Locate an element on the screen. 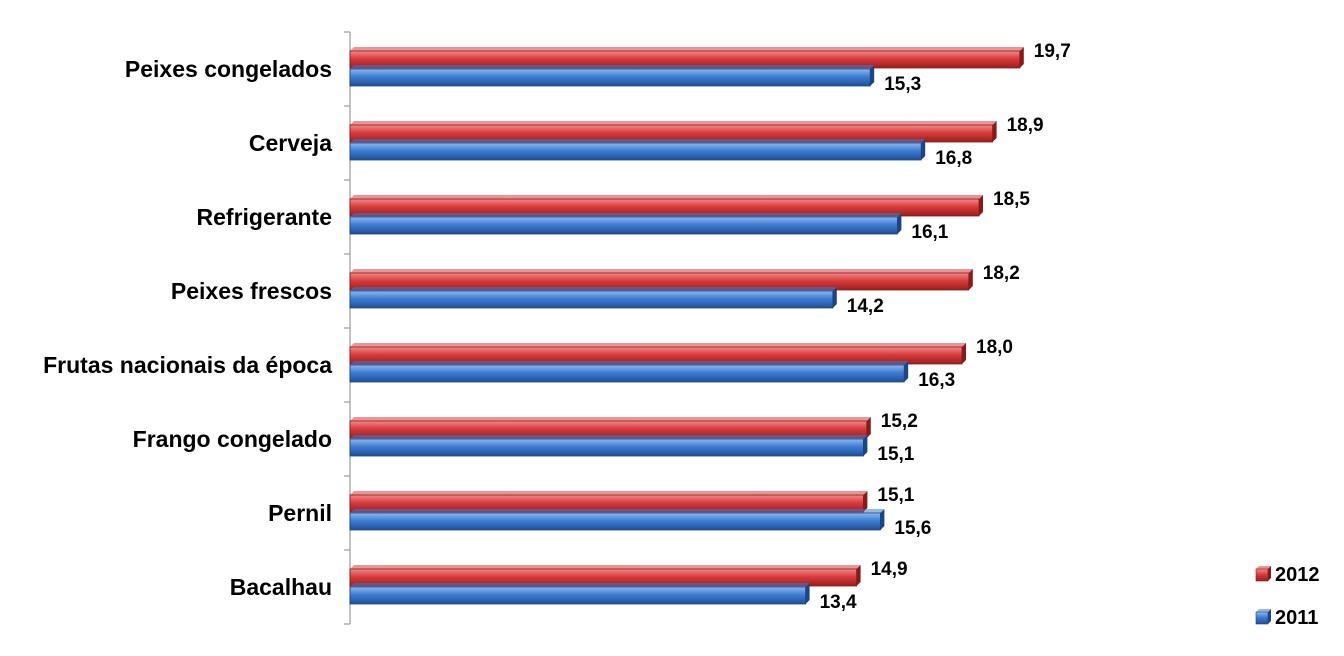 The width and height of the screenshot is (1344, 656). data-label-2011: 13,4 is located at coordinates (838, 602).